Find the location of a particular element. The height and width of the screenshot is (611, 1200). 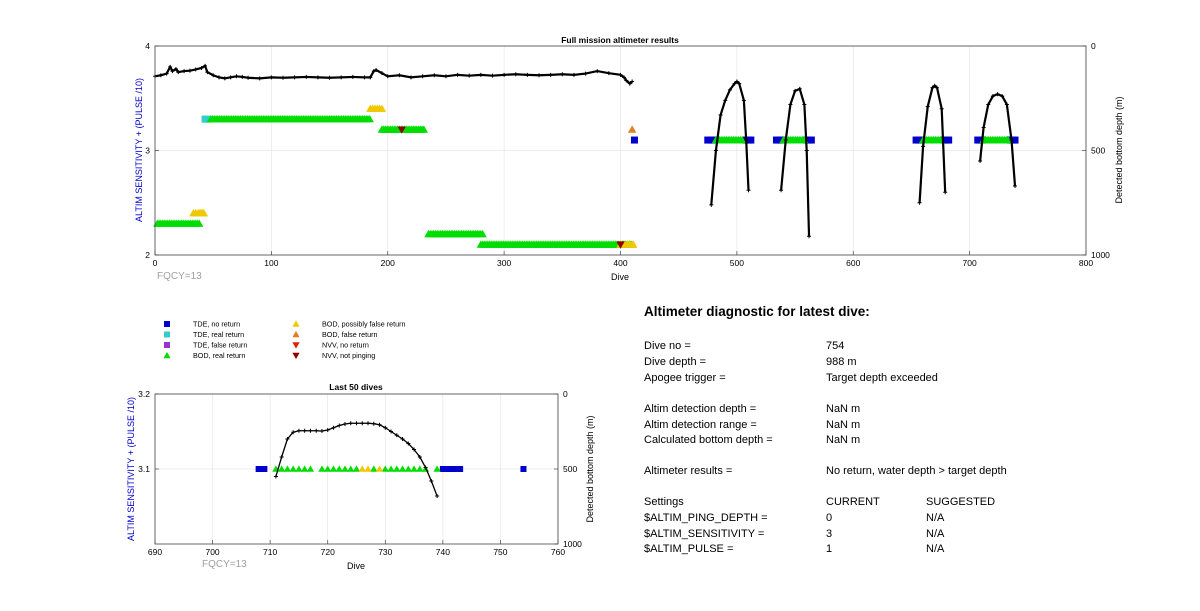

x-tick-label: 760 is located at coordinates (558, 552).